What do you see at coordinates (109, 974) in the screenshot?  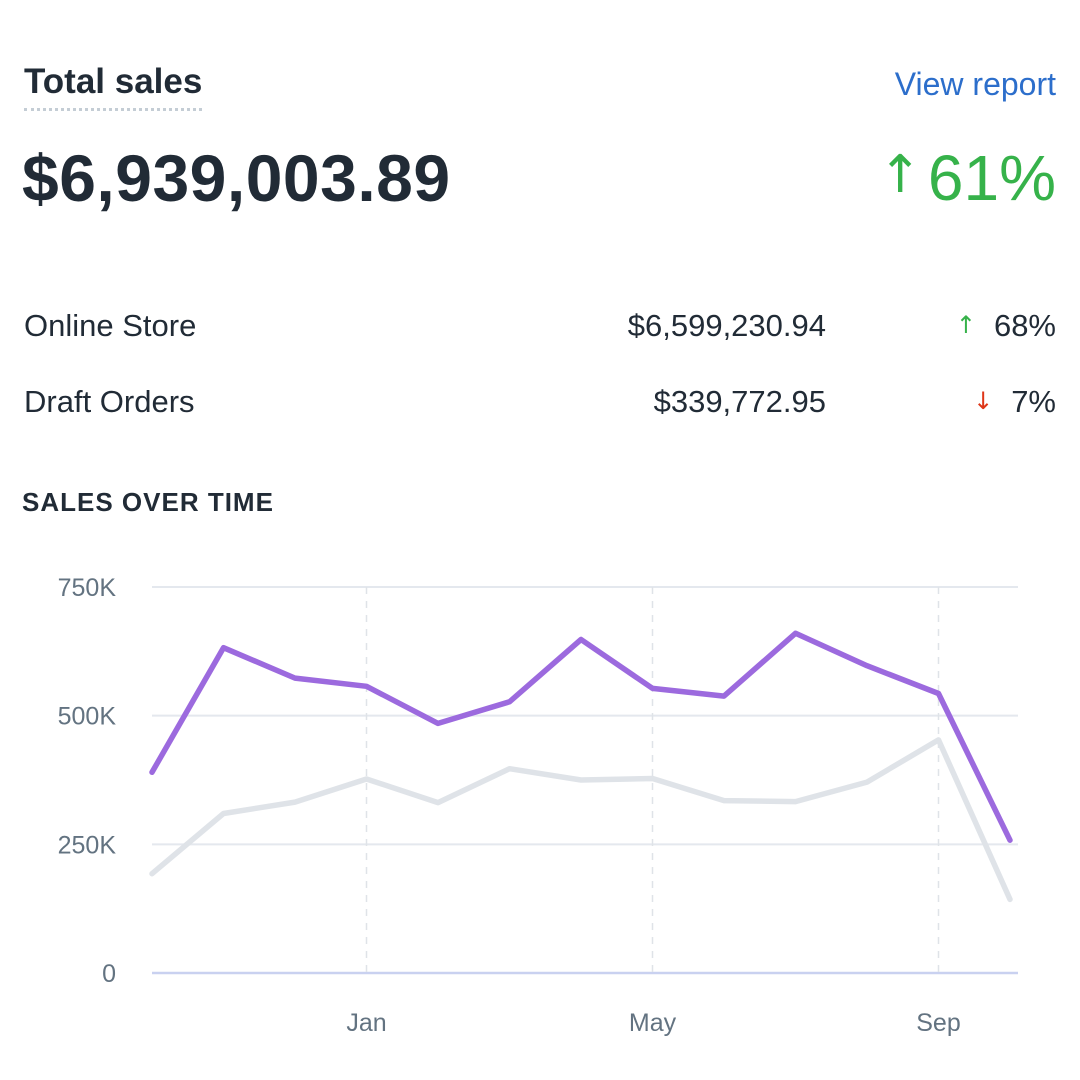 I see `y-tick-label: 0` at bounding box center [109, 974].